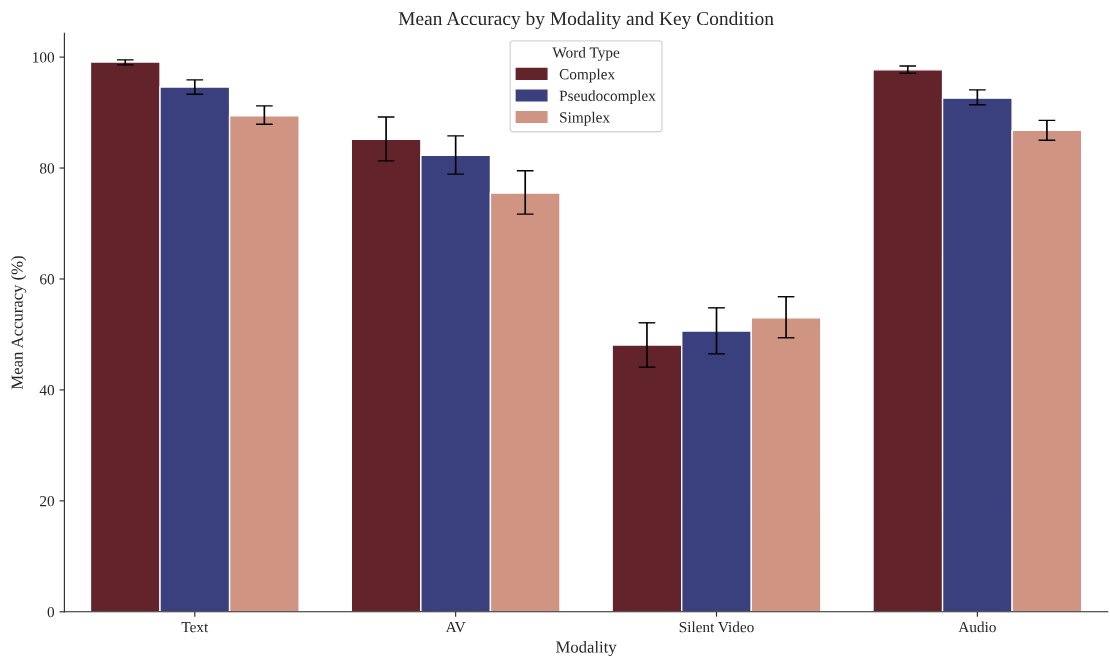 This screenshot has height=665, width=1110. I want to click on x-tick-label: Audio, so click(977, 627).